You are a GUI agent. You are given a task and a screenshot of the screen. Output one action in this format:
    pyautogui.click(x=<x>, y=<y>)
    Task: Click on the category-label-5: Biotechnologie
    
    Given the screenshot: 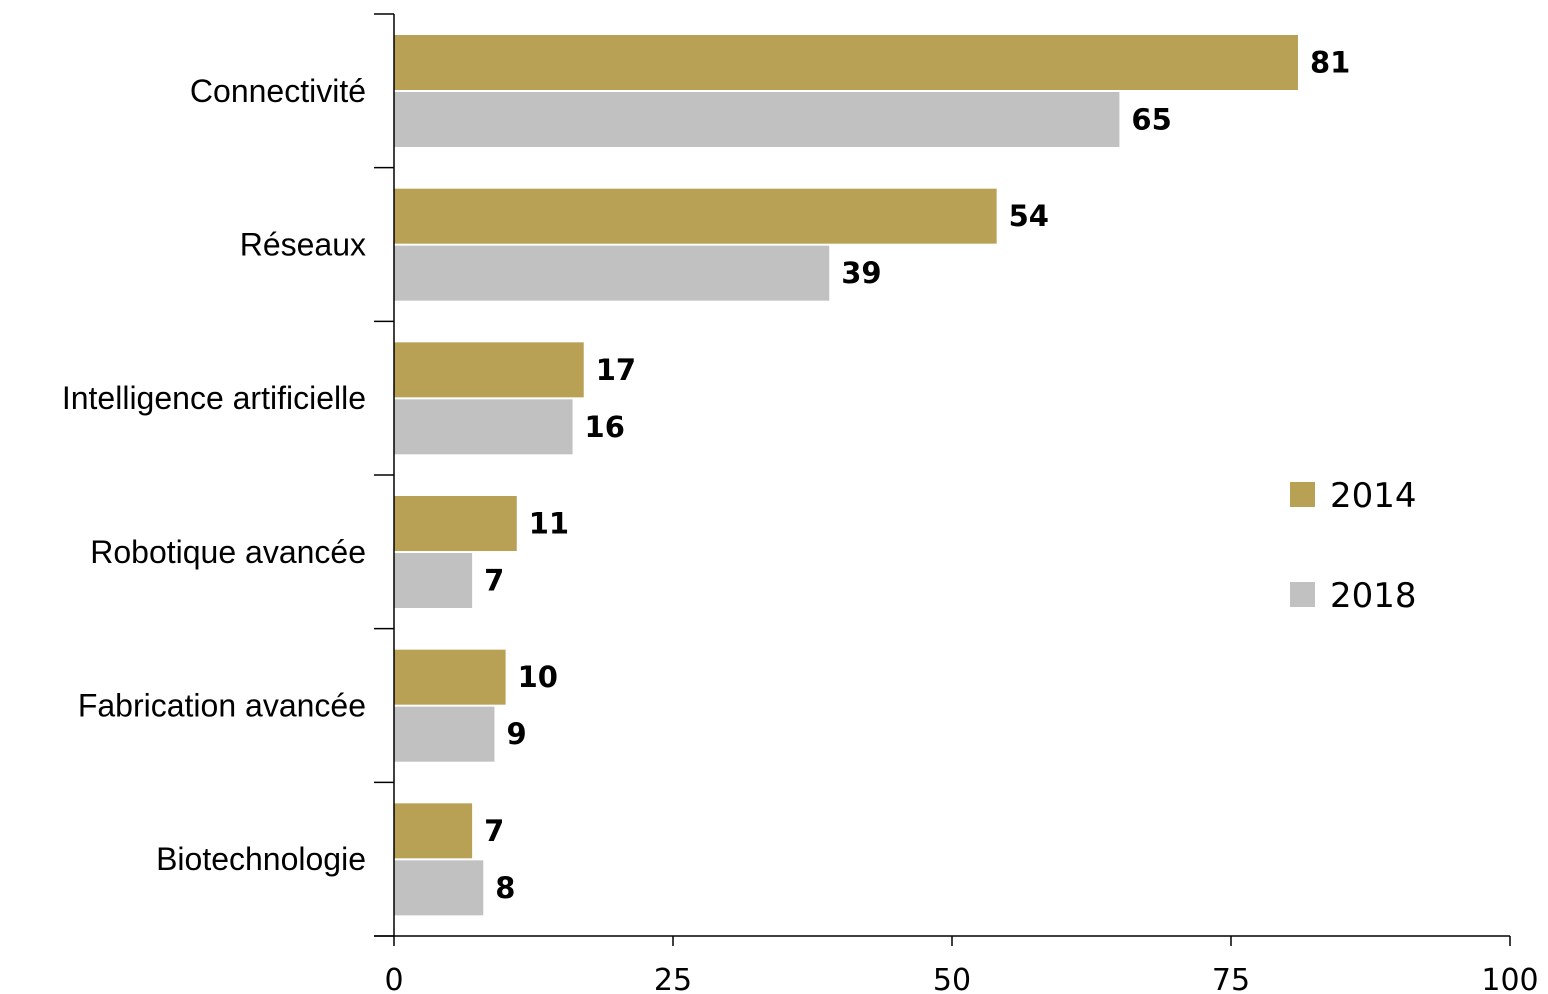 What is the action you would take?
    pyautogui.click(x=261, y=859)
    